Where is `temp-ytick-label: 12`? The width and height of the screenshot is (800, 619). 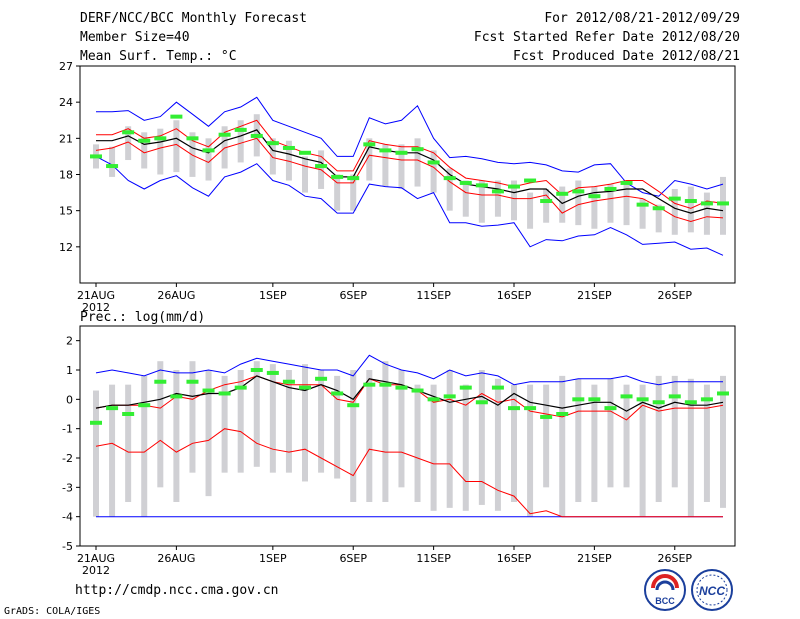 temp-ytick-label: 12 is located at coordinates (66, 247).